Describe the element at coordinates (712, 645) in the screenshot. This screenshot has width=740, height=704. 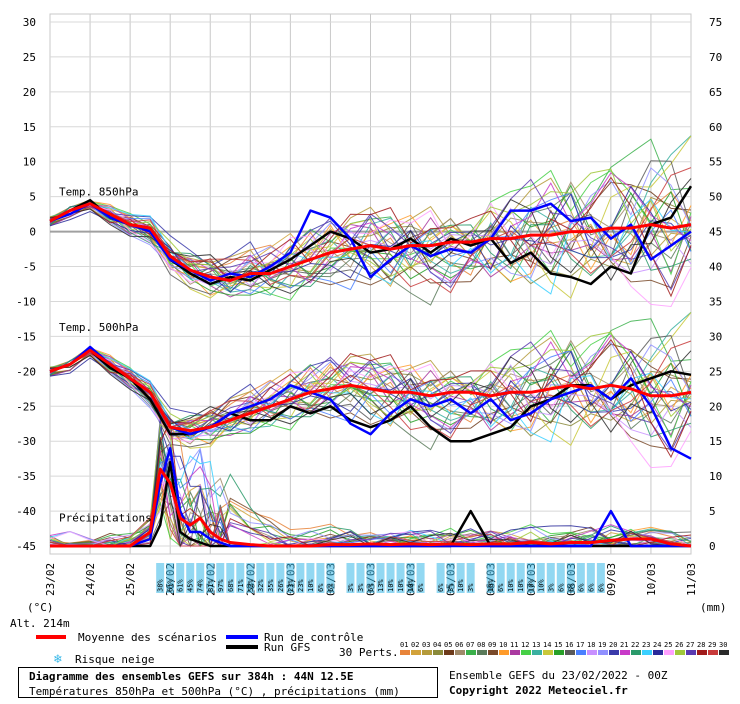
I see `palette-member-label: 29` at that location.